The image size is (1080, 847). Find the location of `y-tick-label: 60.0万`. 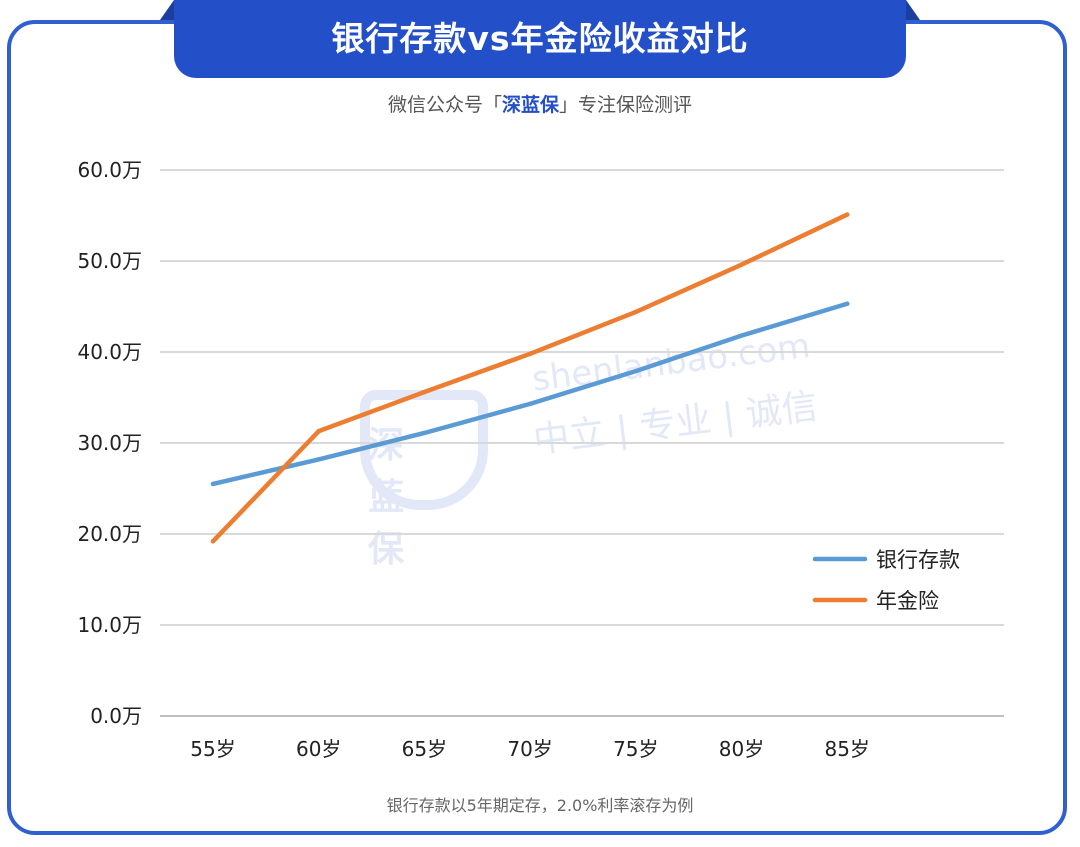

y-tick-label: 60.0万 is located at coordinates (109, 170).